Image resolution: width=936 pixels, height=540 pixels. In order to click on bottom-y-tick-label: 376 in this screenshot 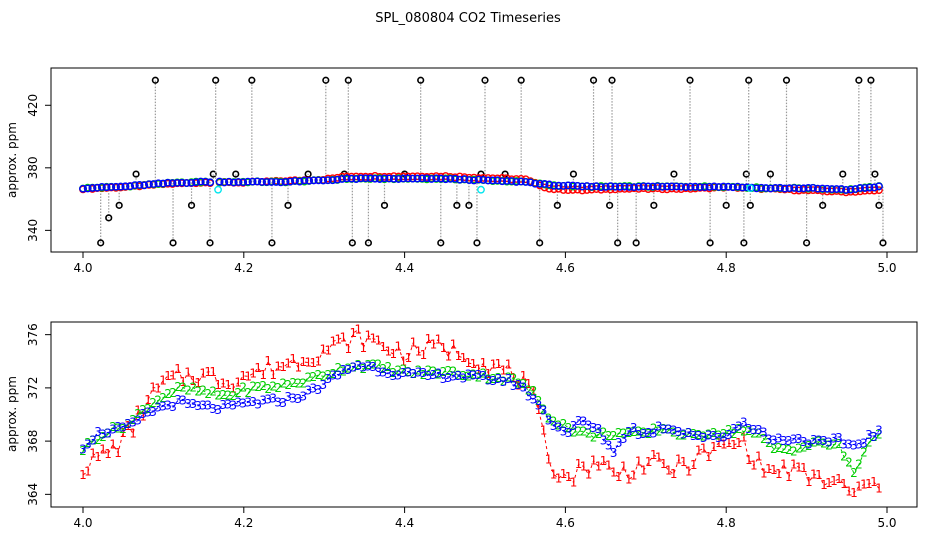, I will do `click(33, 334)`.